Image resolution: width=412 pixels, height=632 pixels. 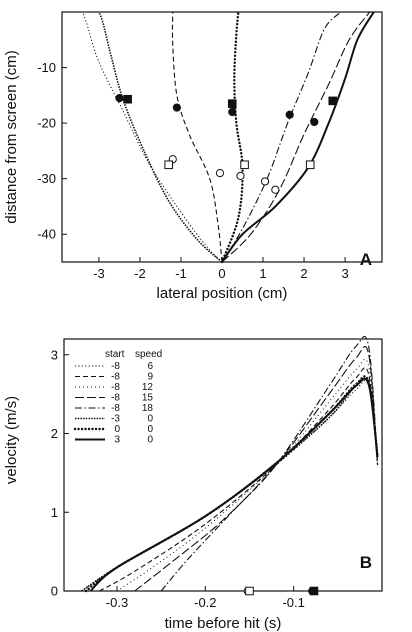 What do you see at coordinates (117, 602) in the screenshot?
I see `panel-b-x-tick-label: -0.3` at bounding box center [117, 602].